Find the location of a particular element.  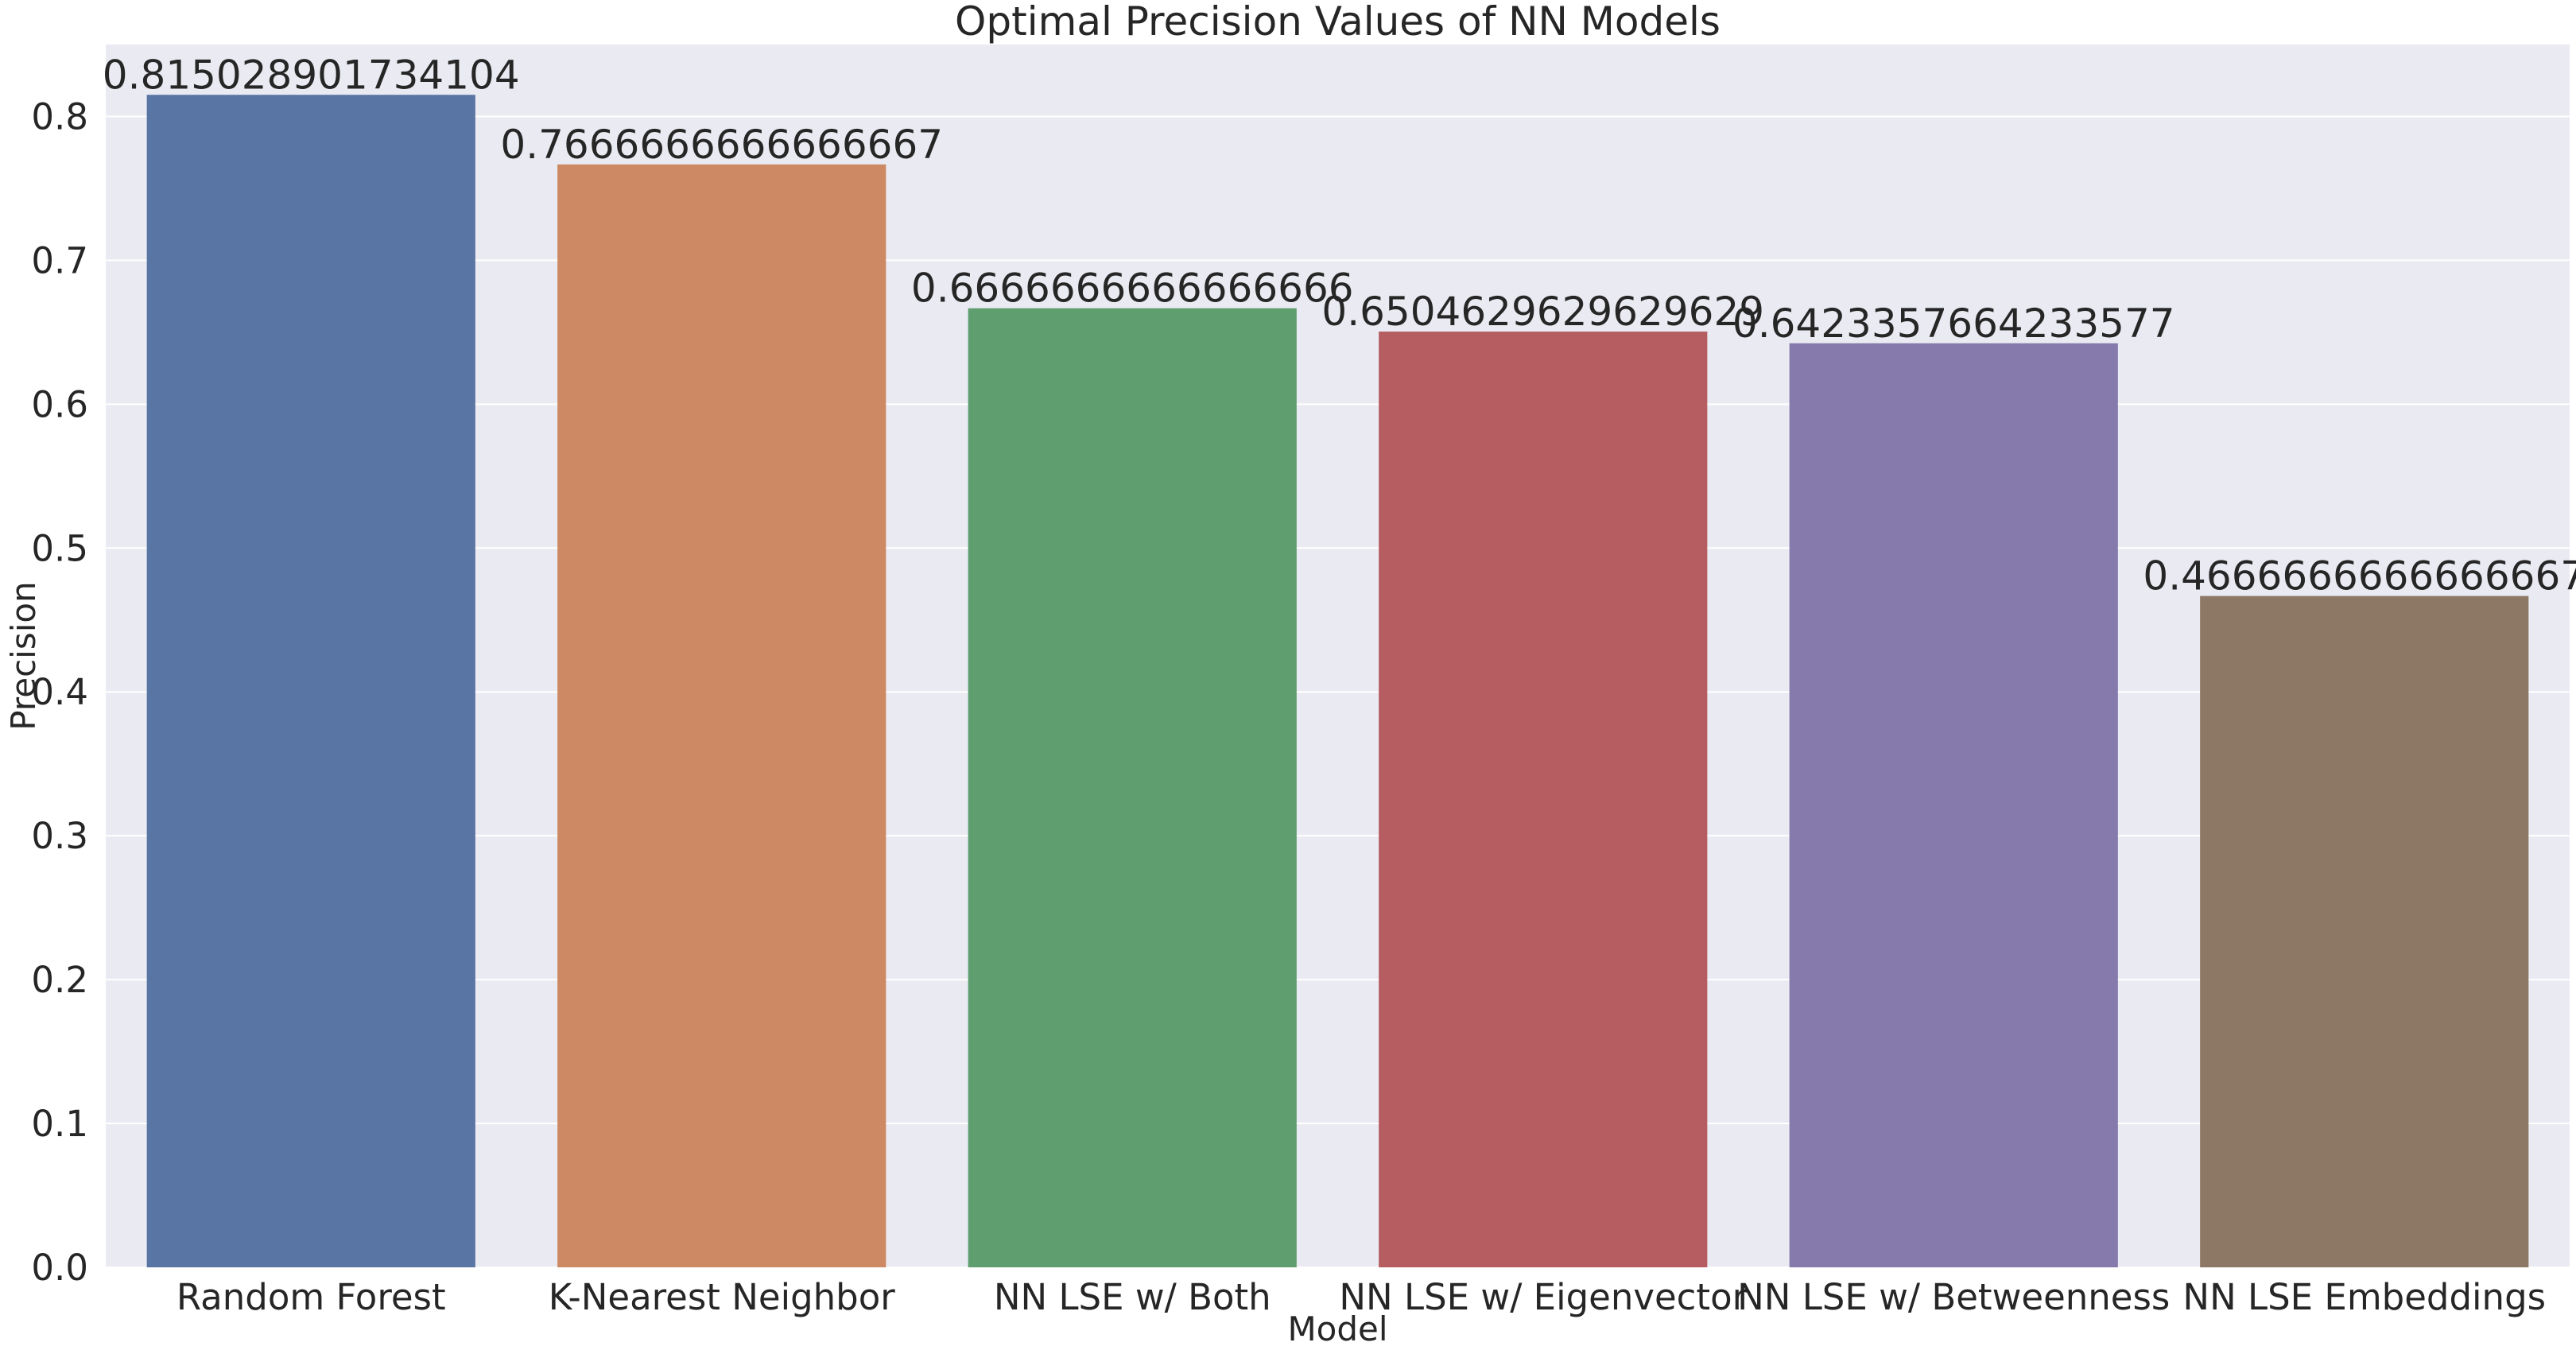

y-tick-label: 0.3 is located at coordinates (60, 836).